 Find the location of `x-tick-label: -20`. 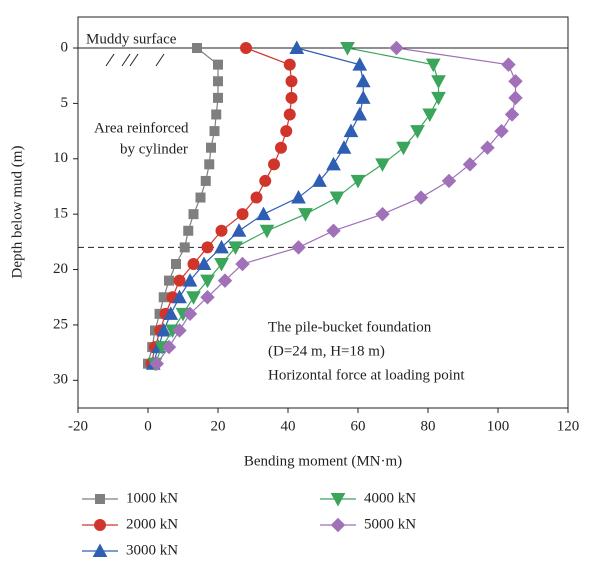

x-tick-label: -20 is located at coordinates (78, 426).